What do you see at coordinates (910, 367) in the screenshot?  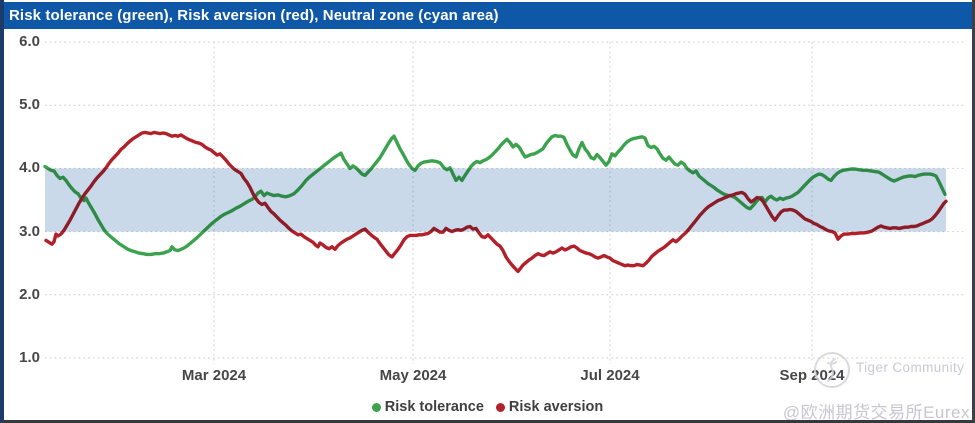 I see `watermark-brand-text: Tiger Community` at bounding box center [910, 367].